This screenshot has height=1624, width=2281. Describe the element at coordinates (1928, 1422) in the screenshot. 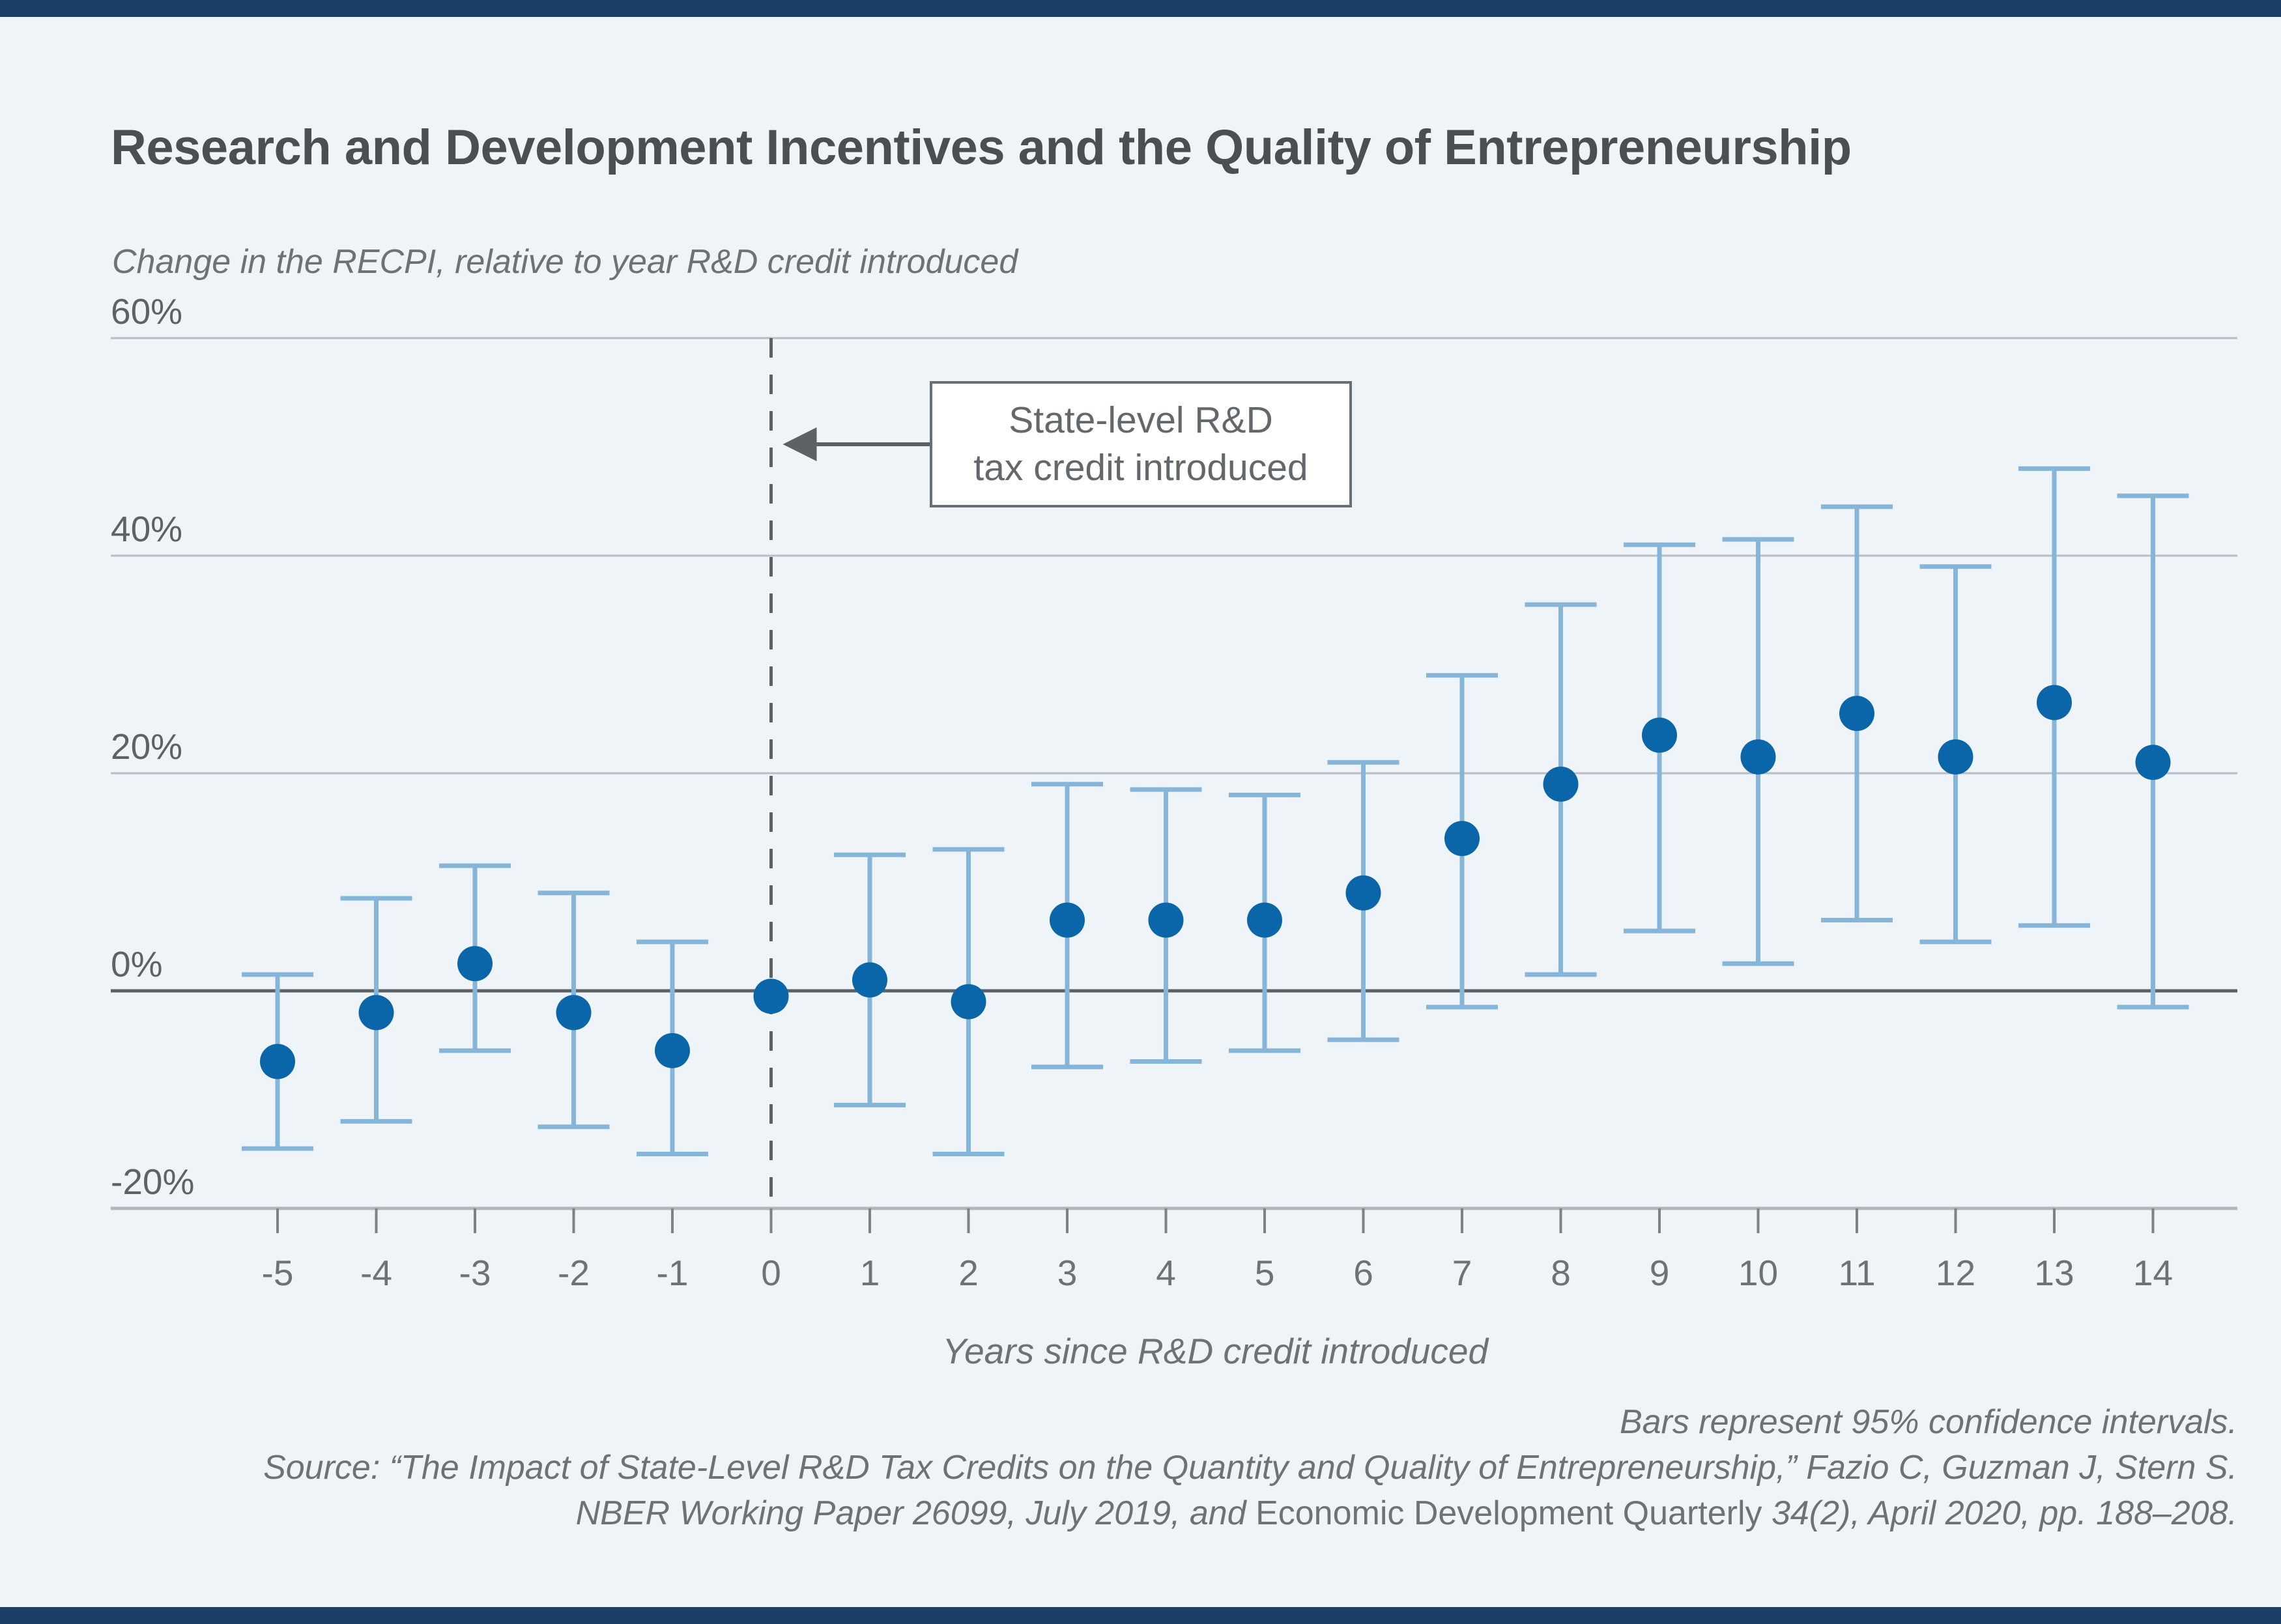

I see `caption-note: Bars represent 95% confidence intervals.` at that location.